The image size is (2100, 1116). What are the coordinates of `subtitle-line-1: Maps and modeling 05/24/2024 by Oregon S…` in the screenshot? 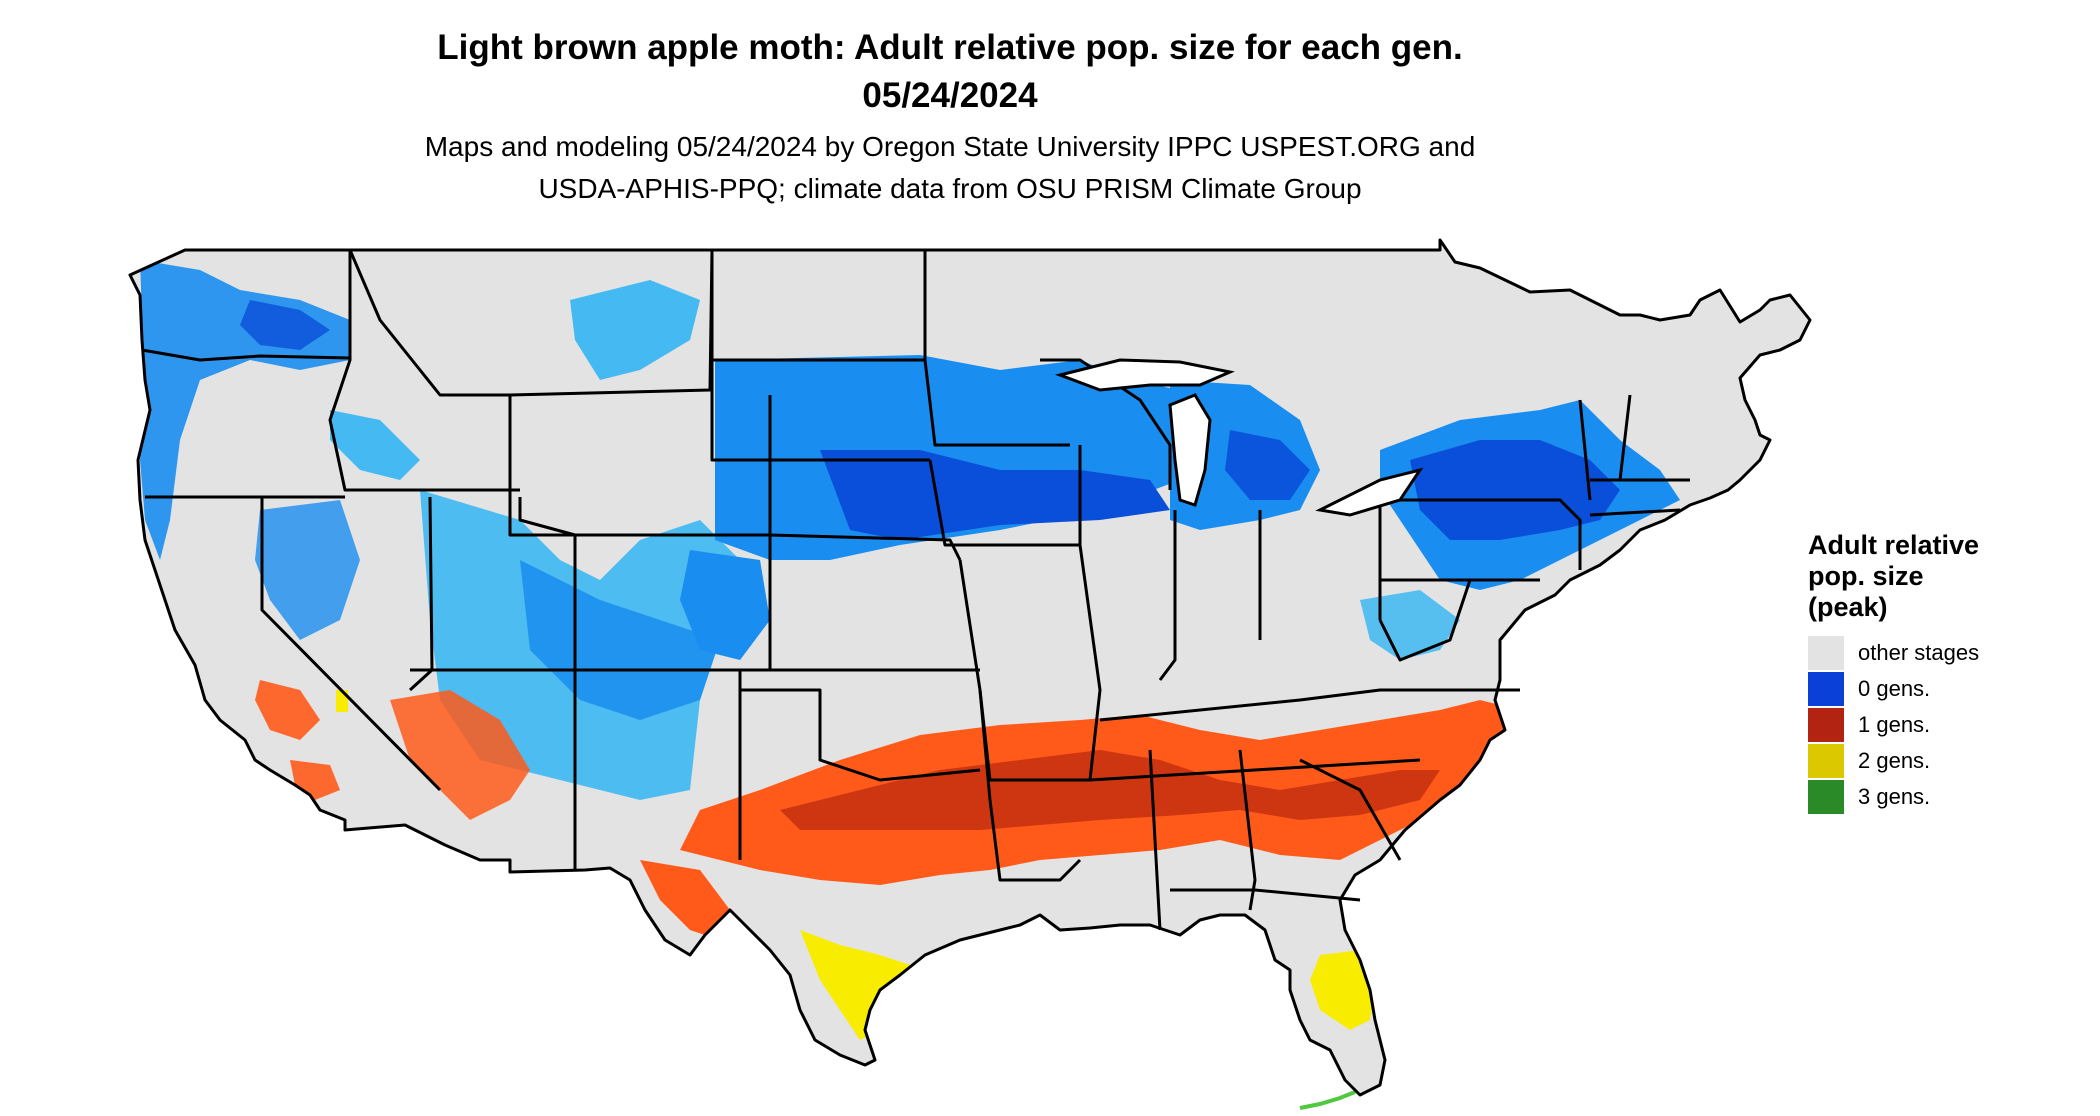 It's located at (950, 146).